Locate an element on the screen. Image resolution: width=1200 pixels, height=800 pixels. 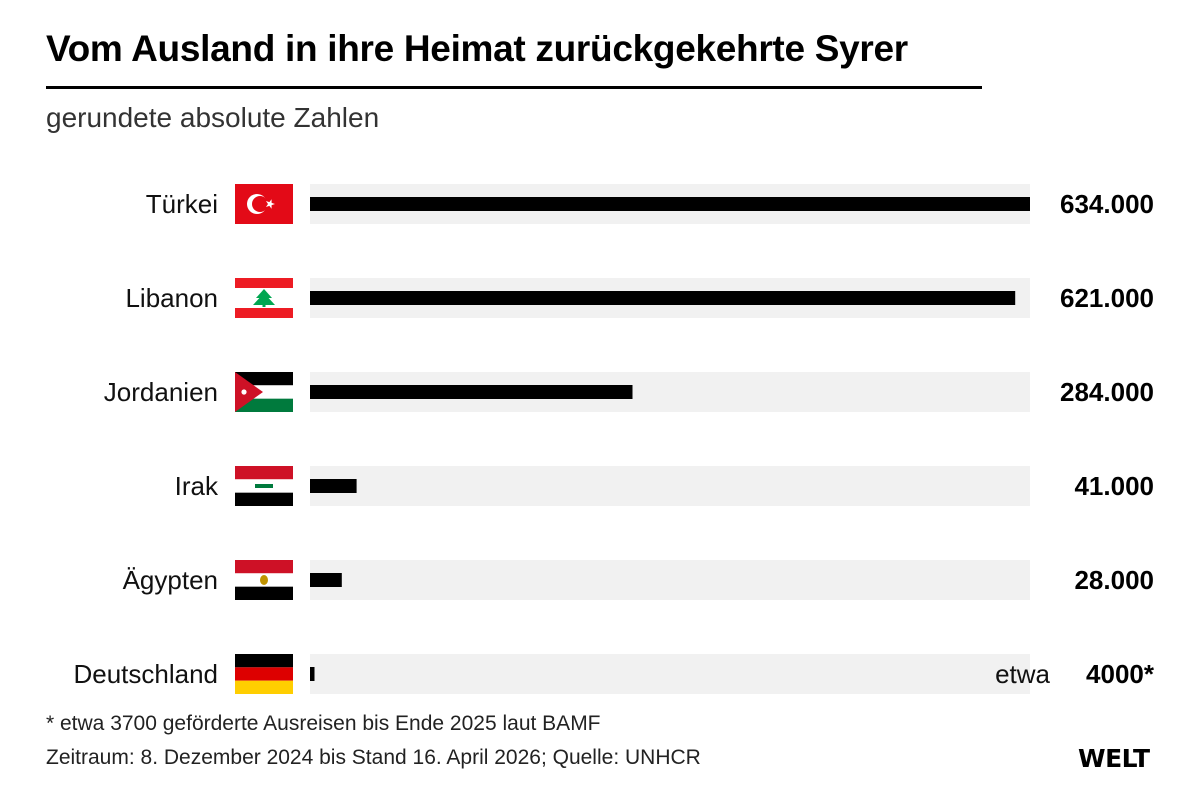
category-label: Türkei is located at coordinates (182, 204).